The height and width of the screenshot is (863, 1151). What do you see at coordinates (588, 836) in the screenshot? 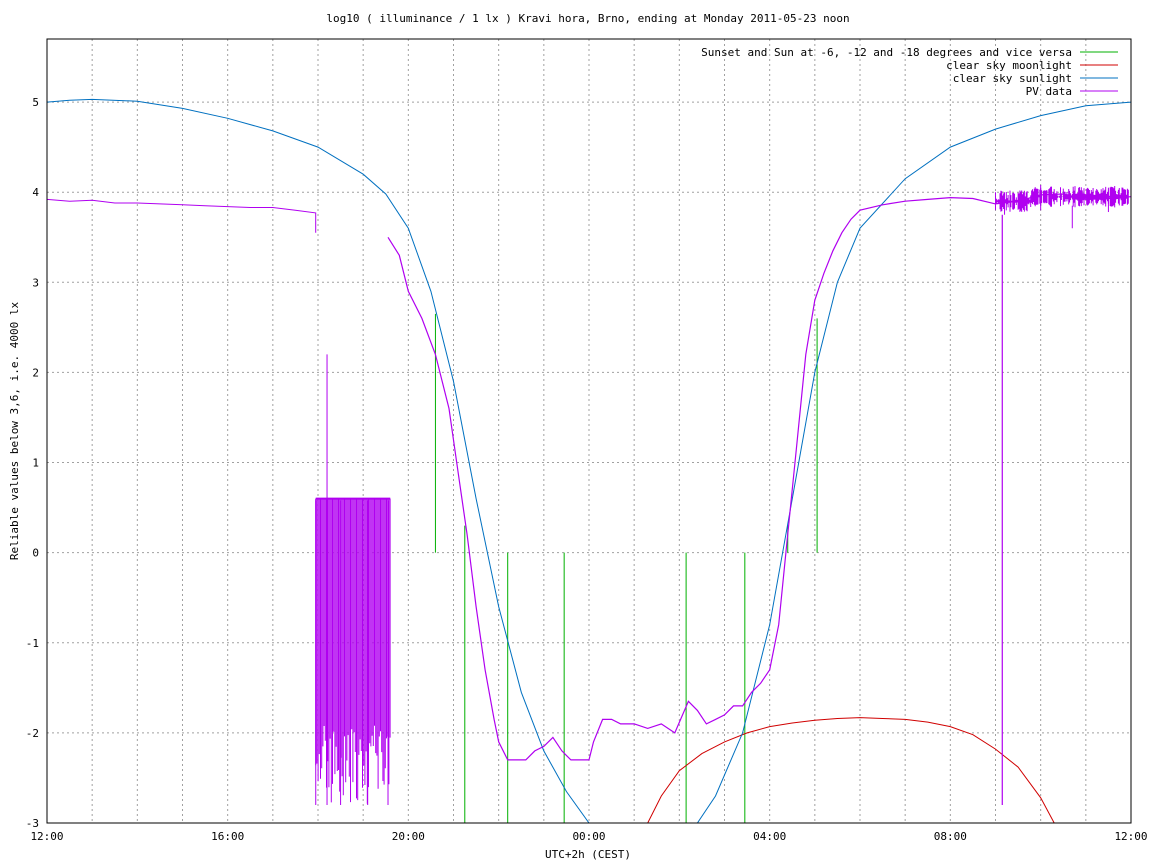
I see `x-tick-label: 00:00` at bounding box center [588, 836].